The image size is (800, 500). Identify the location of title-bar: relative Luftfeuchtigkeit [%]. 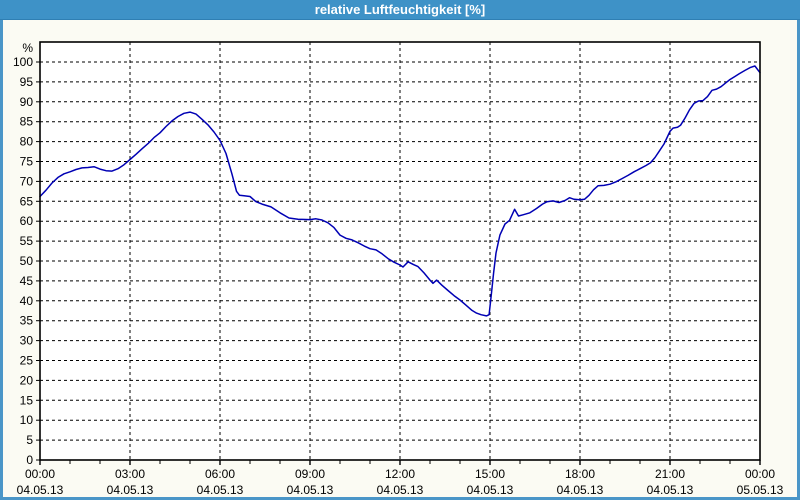
(400, 10).